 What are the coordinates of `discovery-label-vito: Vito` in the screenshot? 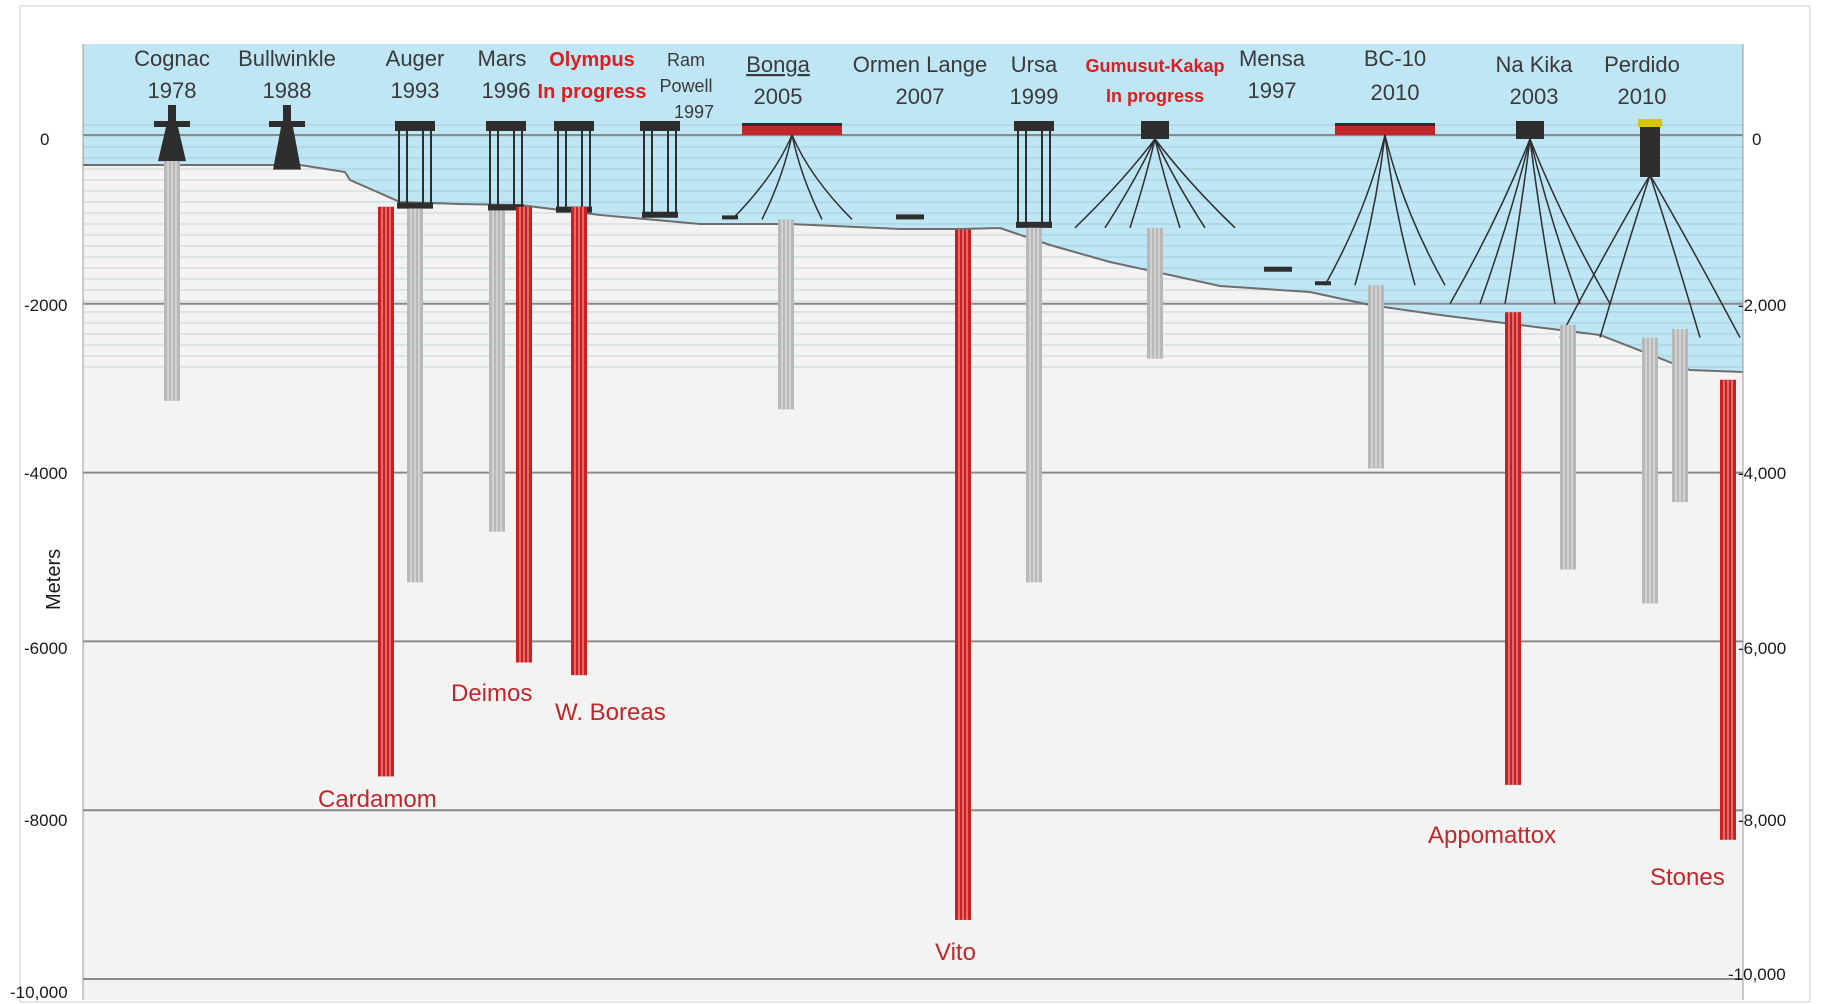 It's located at (955, 952).